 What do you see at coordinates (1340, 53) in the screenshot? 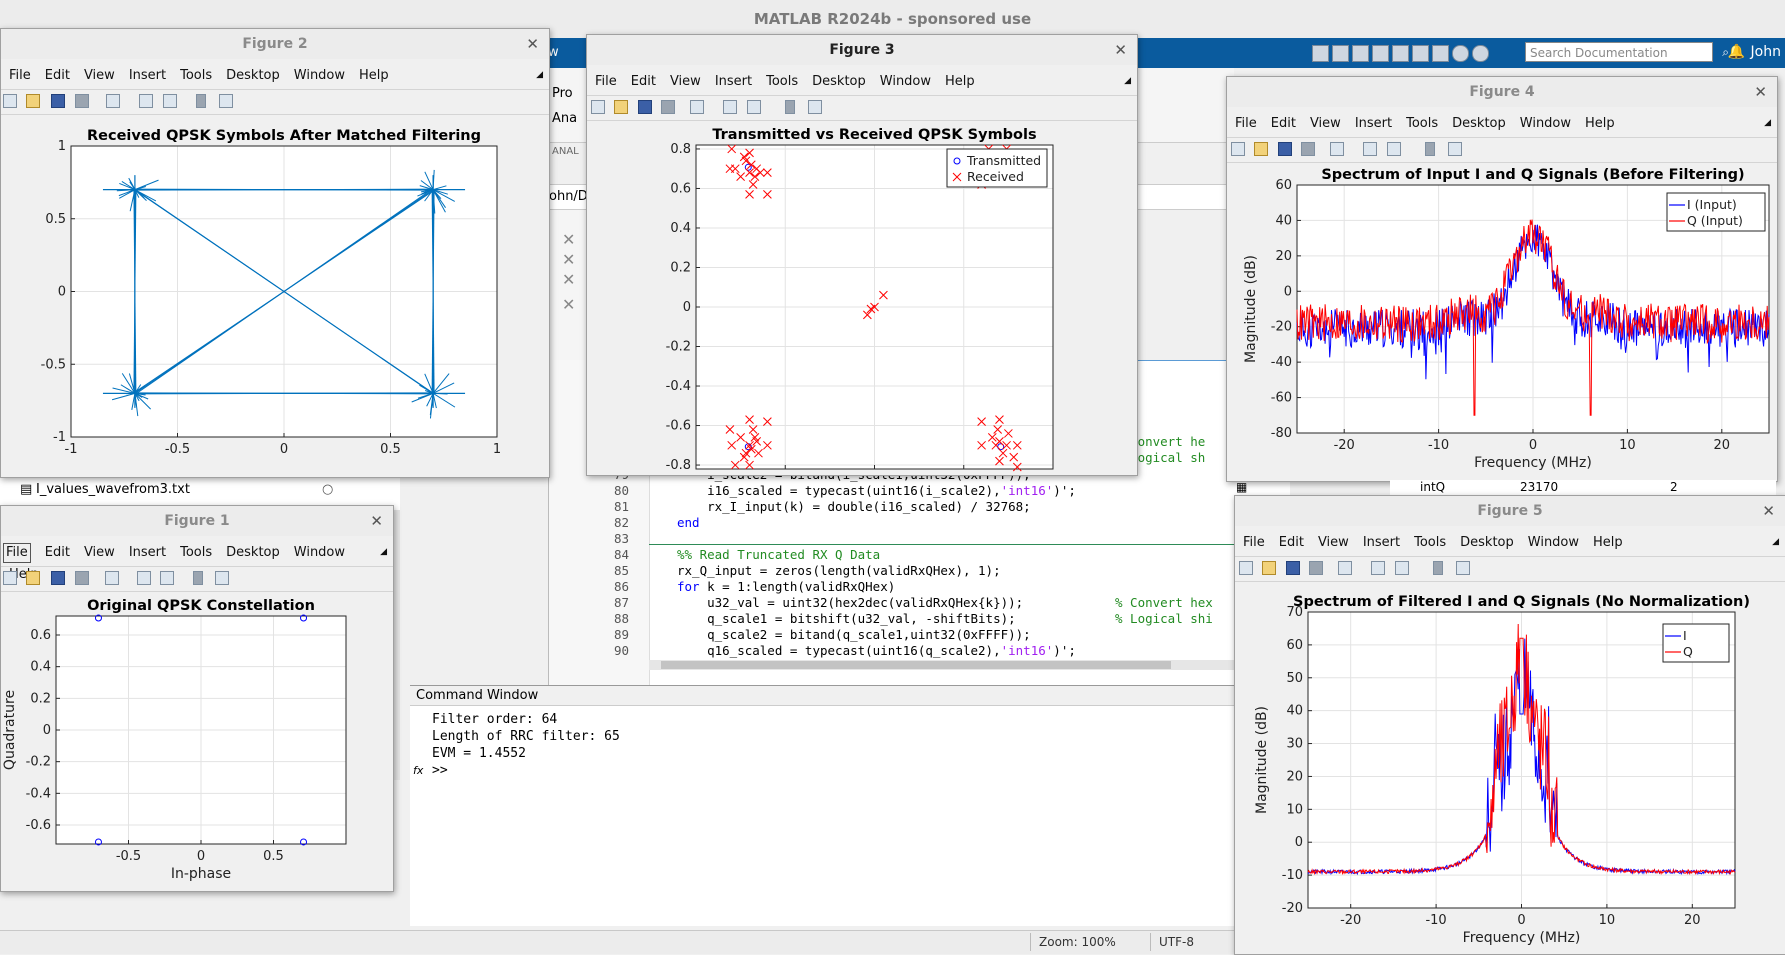
I see `cut-icon` at bounding box center [1340, 53].